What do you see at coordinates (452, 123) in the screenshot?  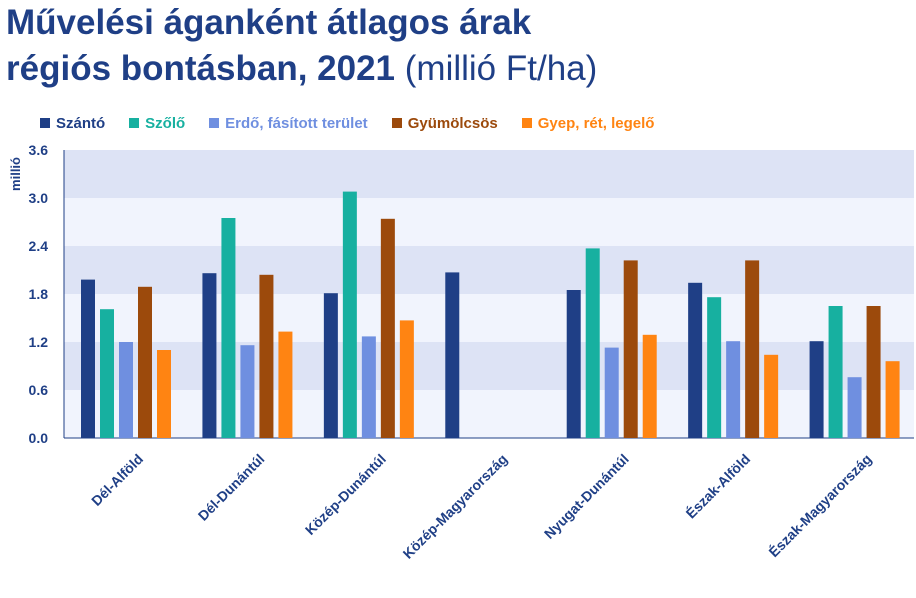 I see `legend-label: Gyümölcsös` at bounding box center [452, 123].